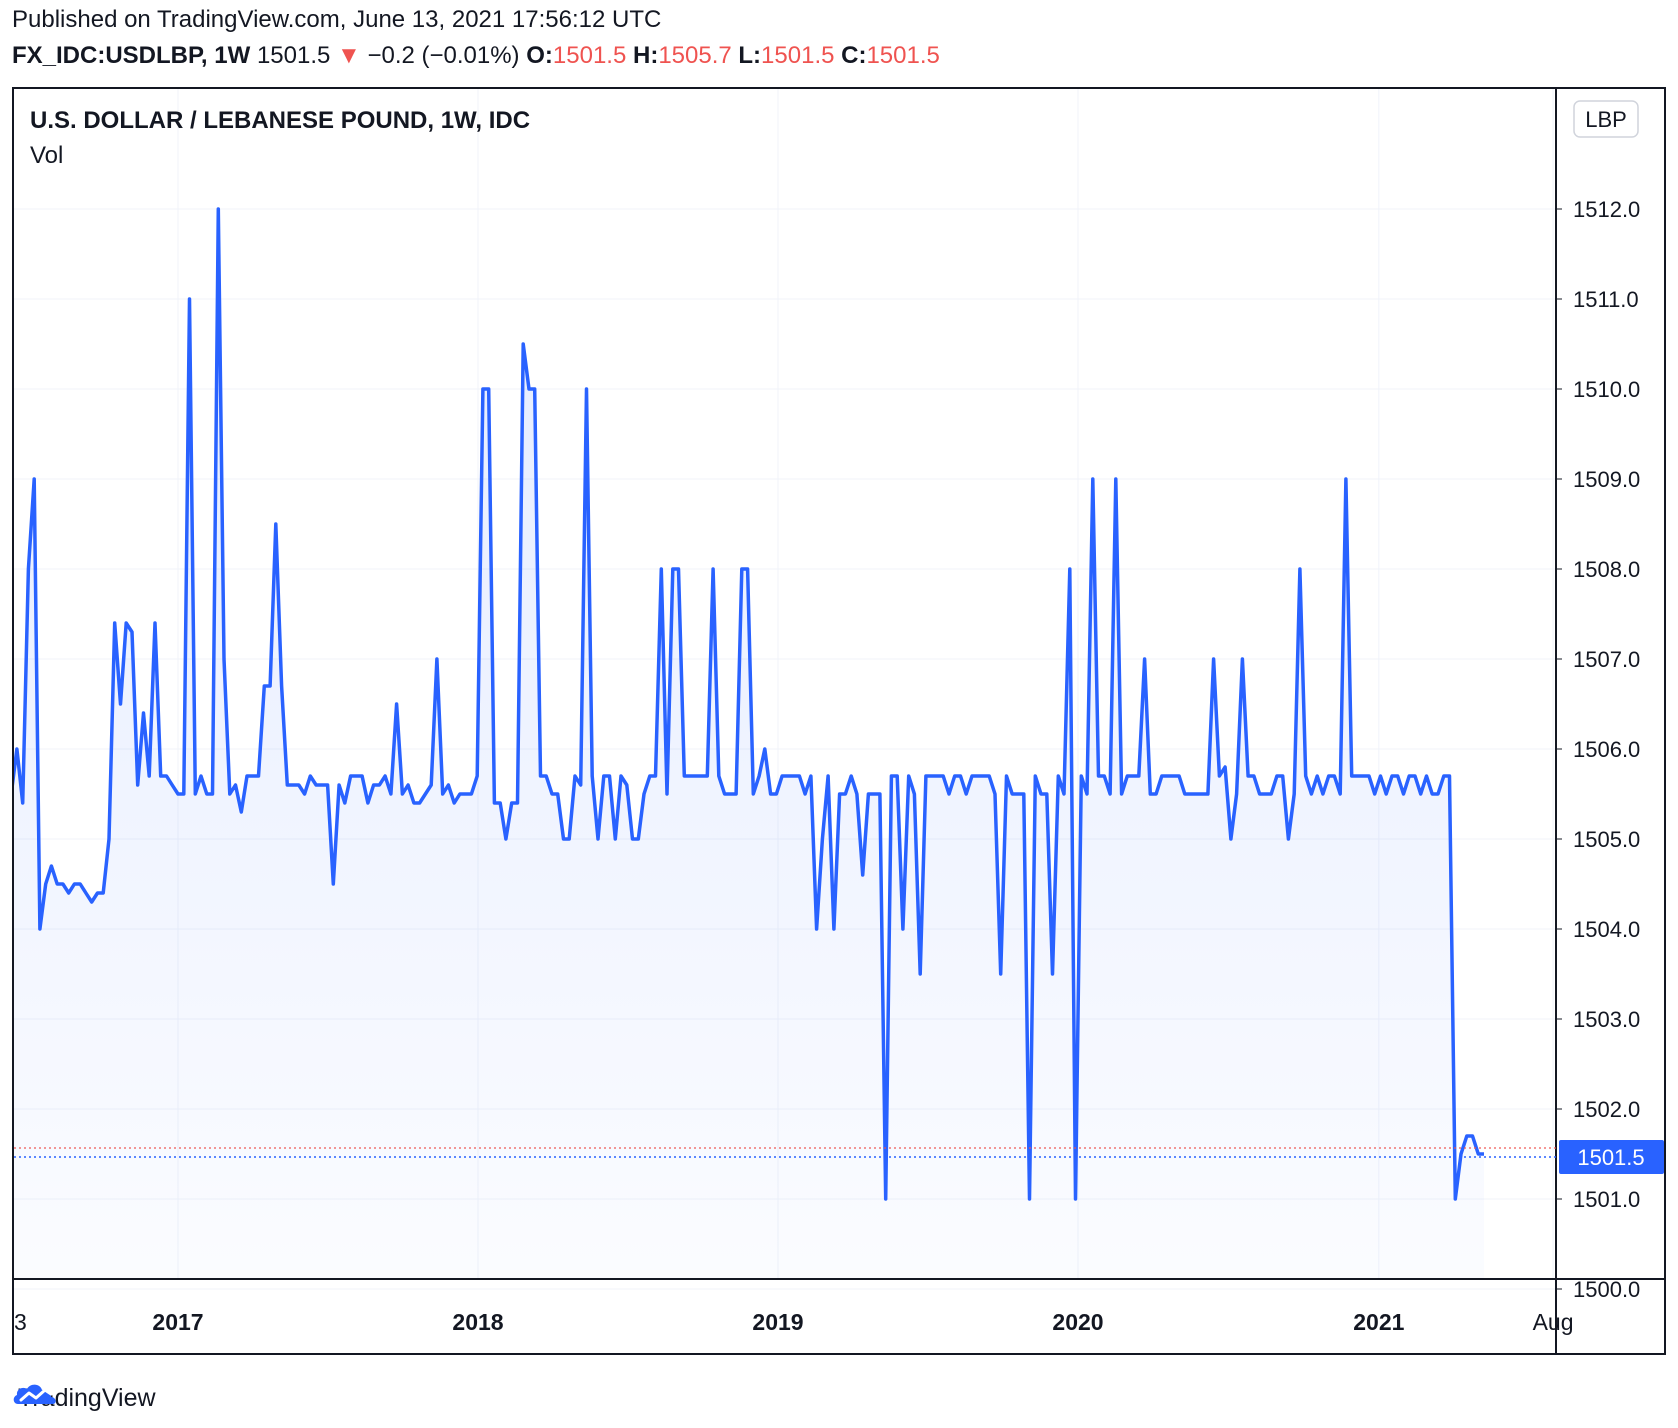 This screenshot has height=1428, width=1678. What do you see at coordinates (798, 55) in the screenshot?
I see `low-value: 1501.5` at bounding box center [798, 55].